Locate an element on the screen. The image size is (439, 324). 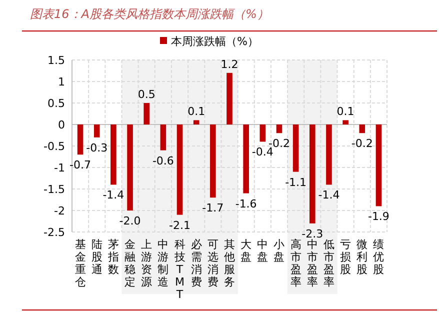
data-label: -0.6 is located at coordinates (163, 161).